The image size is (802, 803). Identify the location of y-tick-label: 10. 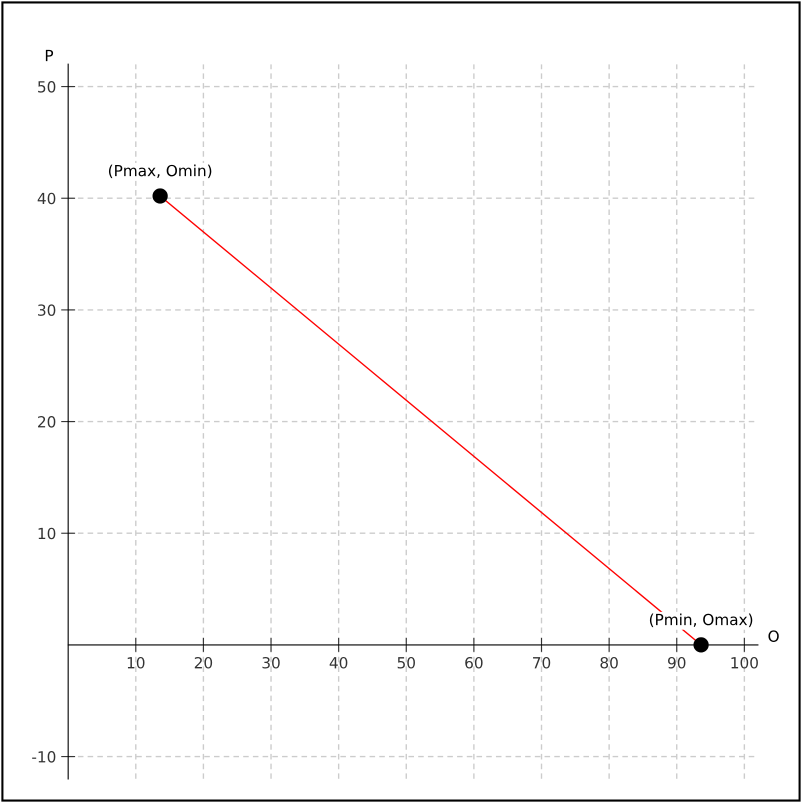
(47, 534).